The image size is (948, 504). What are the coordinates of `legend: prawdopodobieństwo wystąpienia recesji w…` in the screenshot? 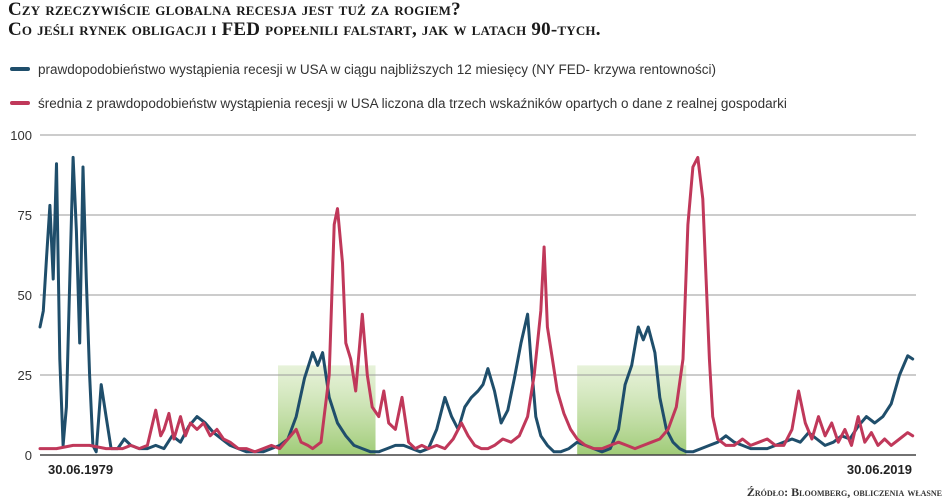 It's located at (398, 92).